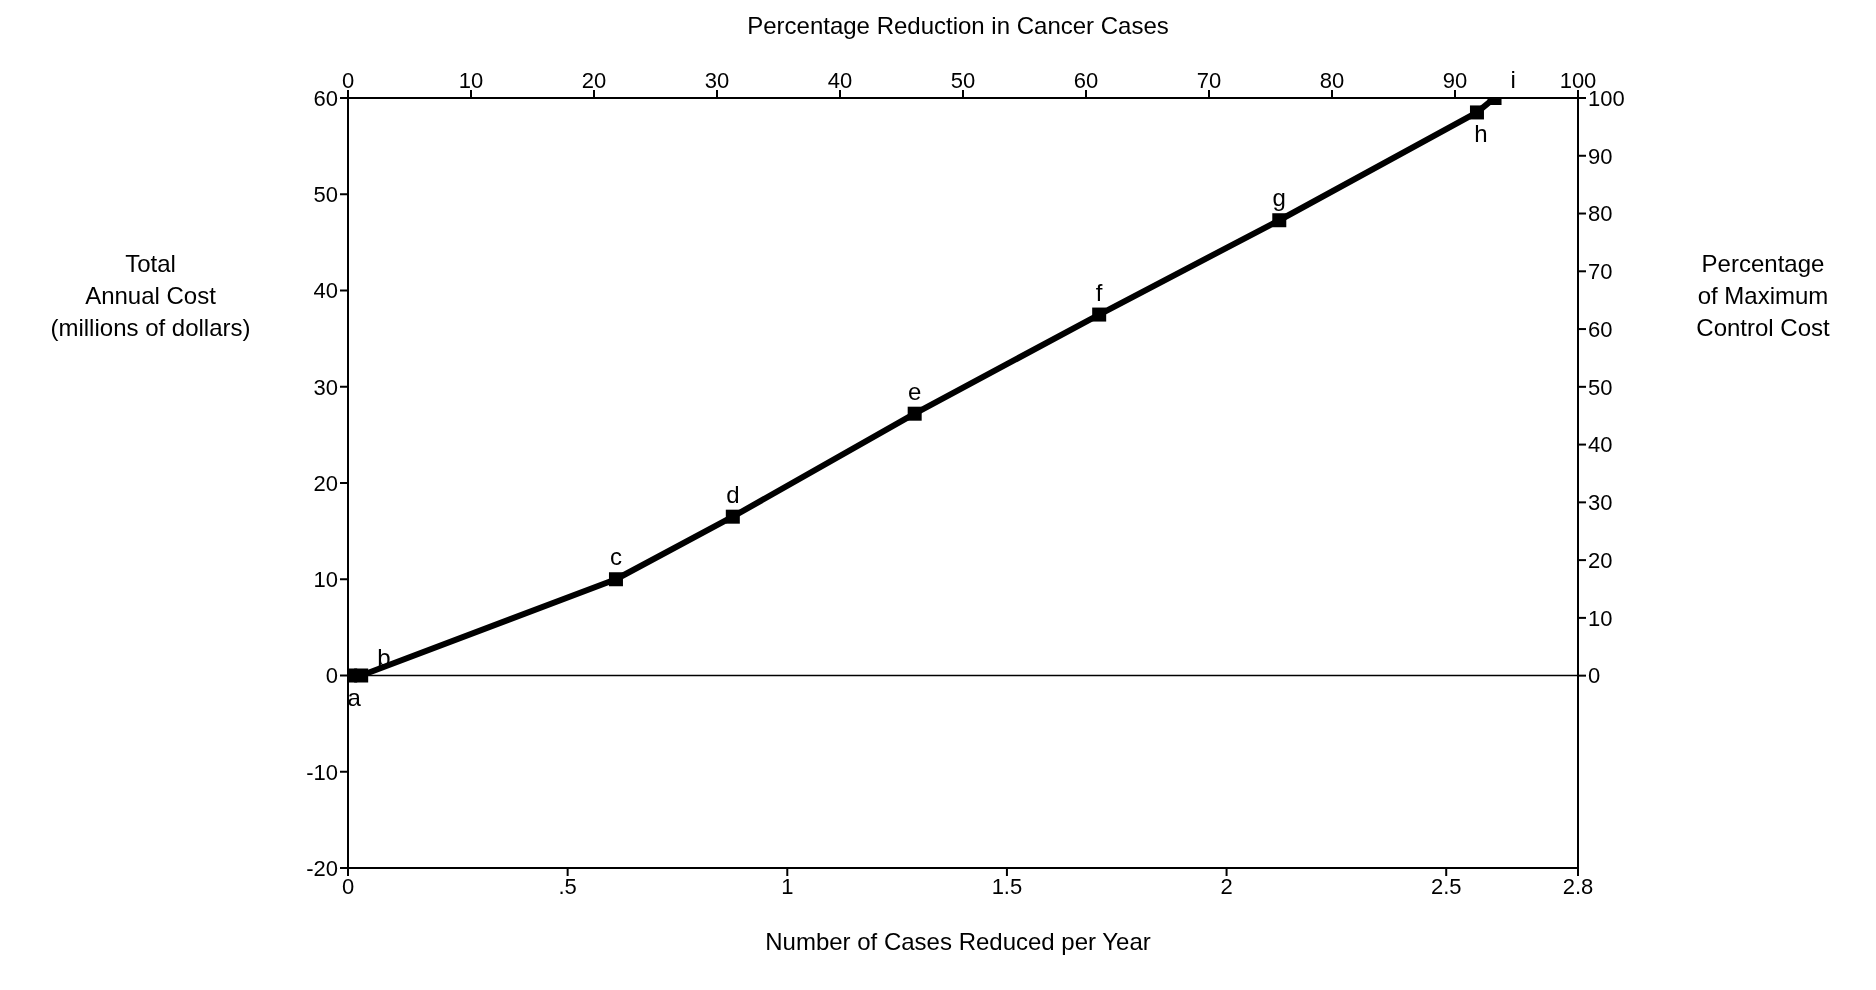 The width and height of the screenshot is (1876, 990). I want to click on x-tick-label: 2.5, so click(1446, 886).